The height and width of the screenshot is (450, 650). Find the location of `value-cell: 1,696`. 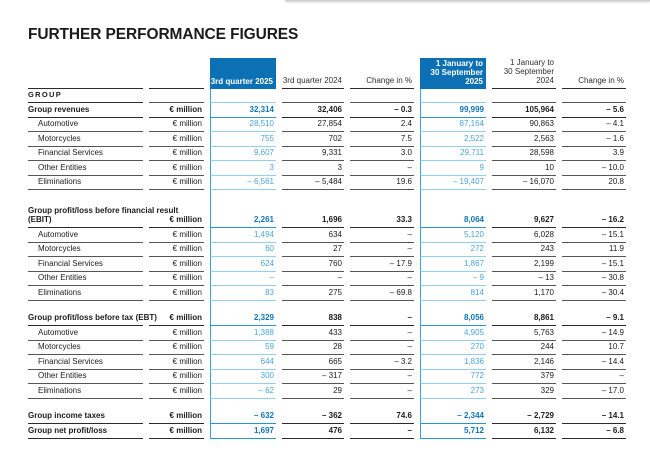

value-cell: 1,696 is located at coordinates (313, 214).